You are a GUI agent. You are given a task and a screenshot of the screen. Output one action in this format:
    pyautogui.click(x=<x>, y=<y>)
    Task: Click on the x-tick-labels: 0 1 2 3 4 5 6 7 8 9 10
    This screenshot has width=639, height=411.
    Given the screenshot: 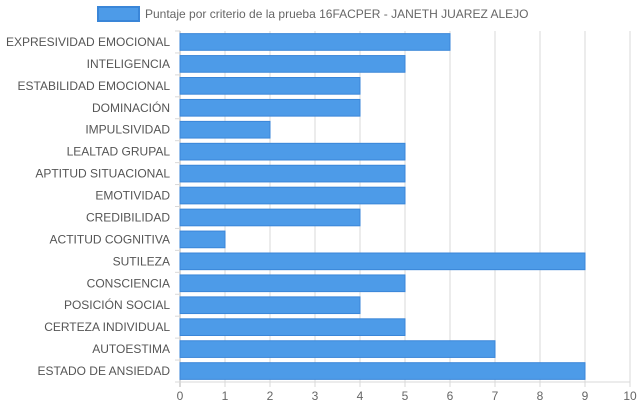 What is the action you would take?
    pyautogui.click(x=407, y=396)
    